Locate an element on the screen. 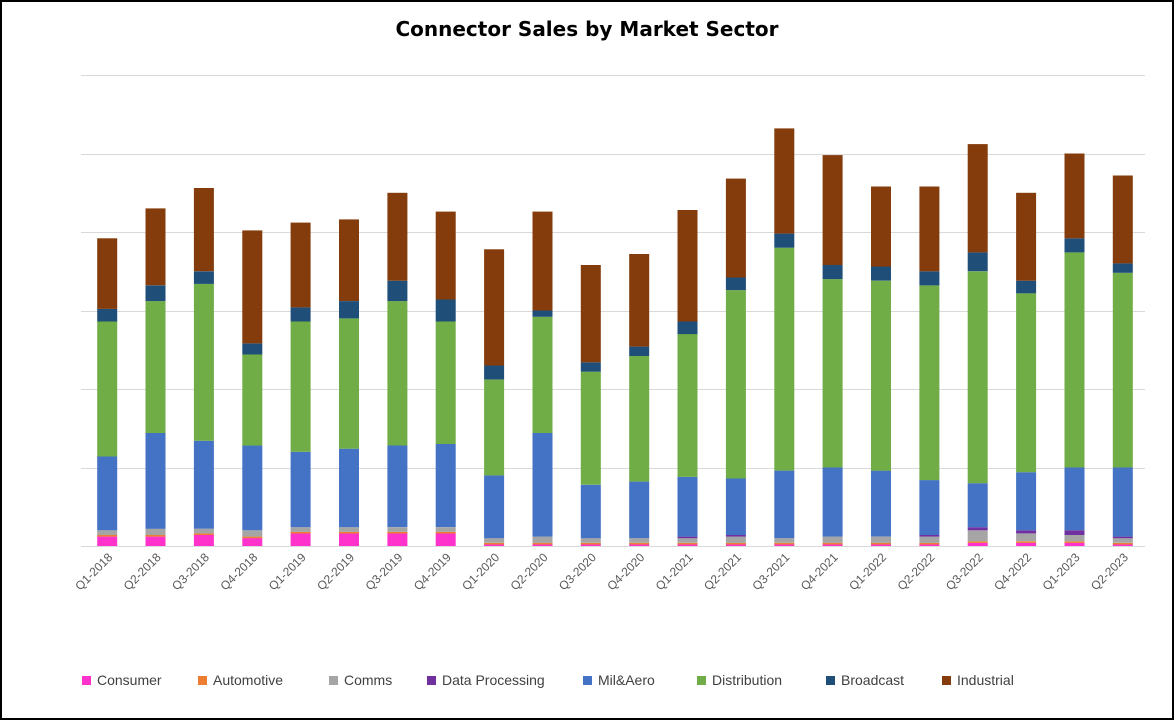 The width and height of the screenshot is (1174, 720). legend-item-mil-aero: Mil&Aero is located at coordinates (619, 680).